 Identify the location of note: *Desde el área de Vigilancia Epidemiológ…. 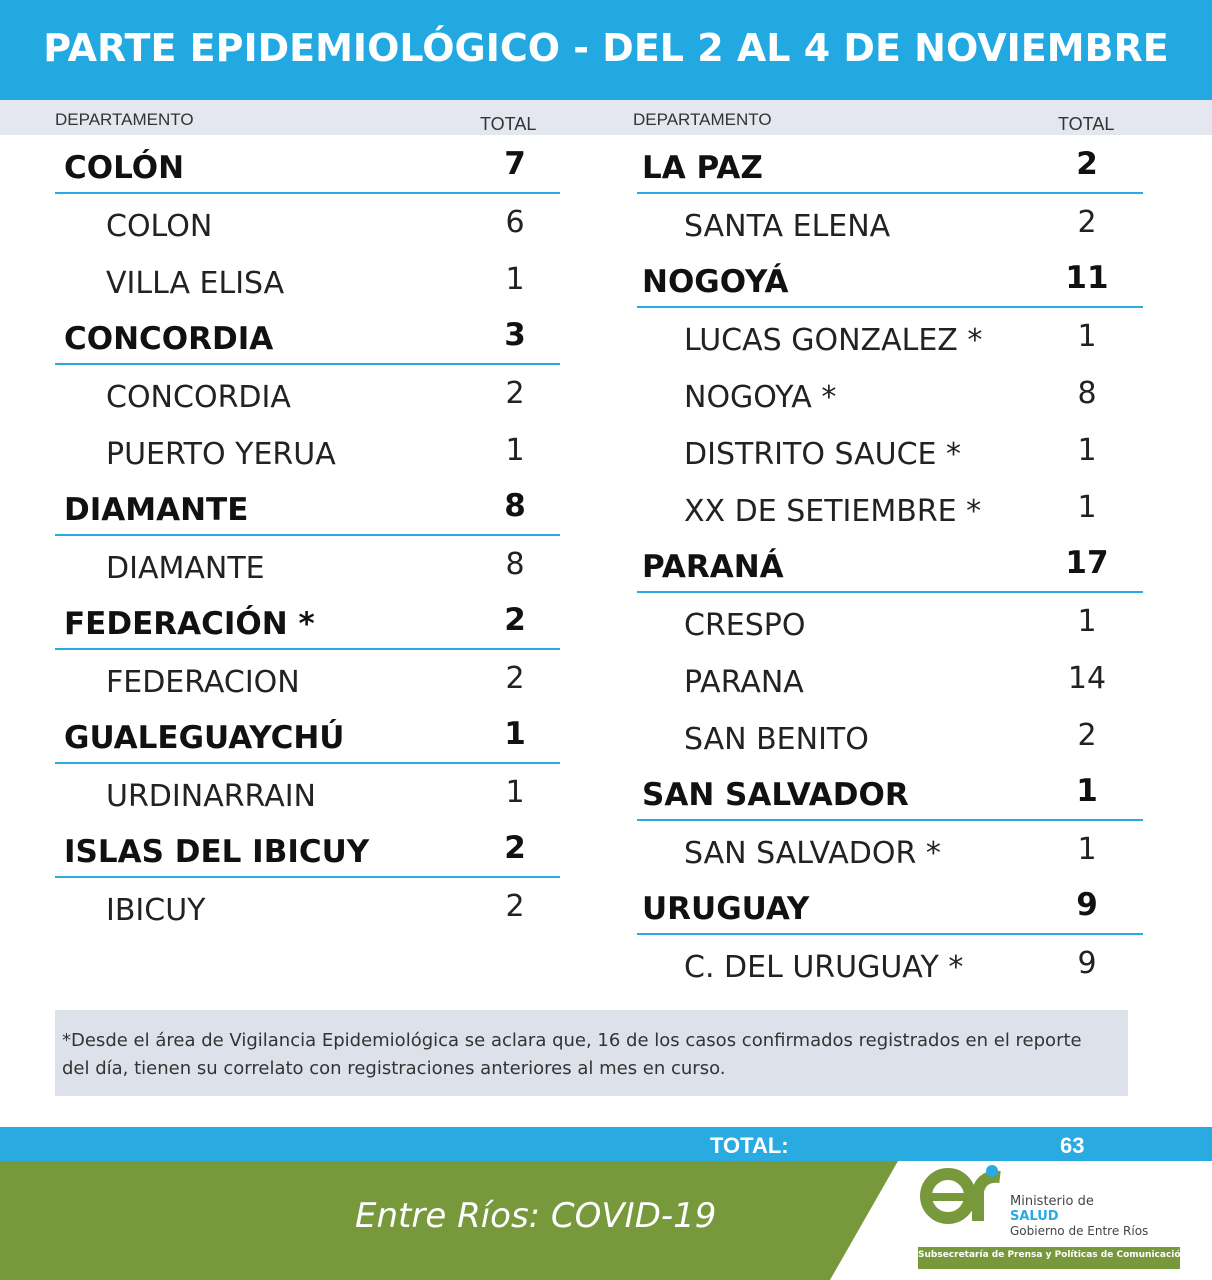
(572, 1054).